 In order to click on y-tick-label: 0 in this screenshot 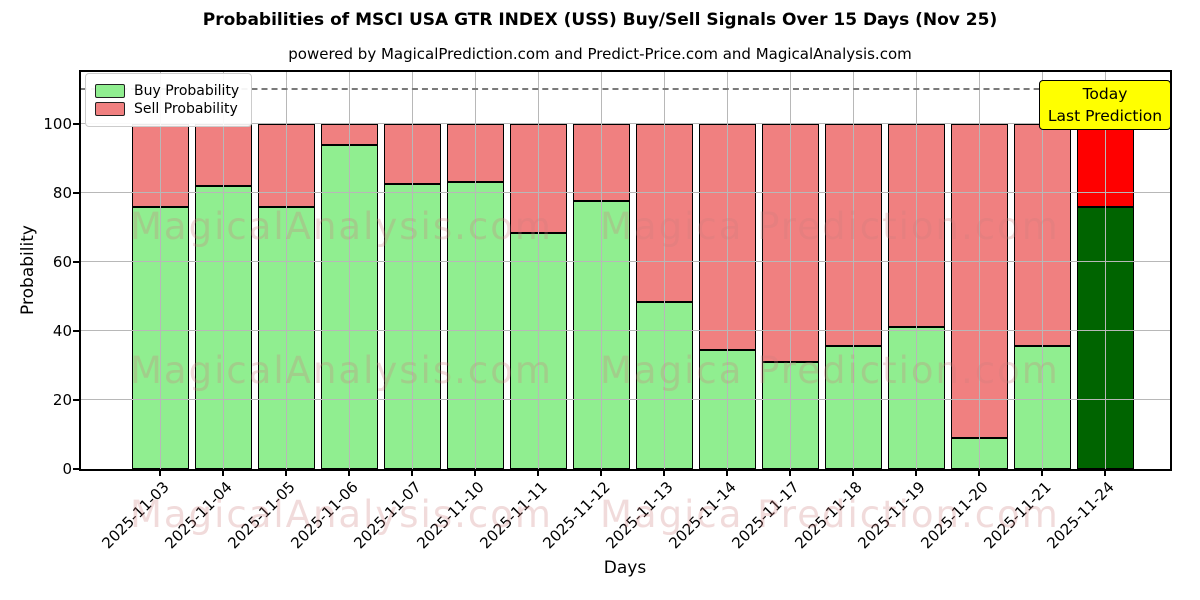, I will do `click(67, 469)`.